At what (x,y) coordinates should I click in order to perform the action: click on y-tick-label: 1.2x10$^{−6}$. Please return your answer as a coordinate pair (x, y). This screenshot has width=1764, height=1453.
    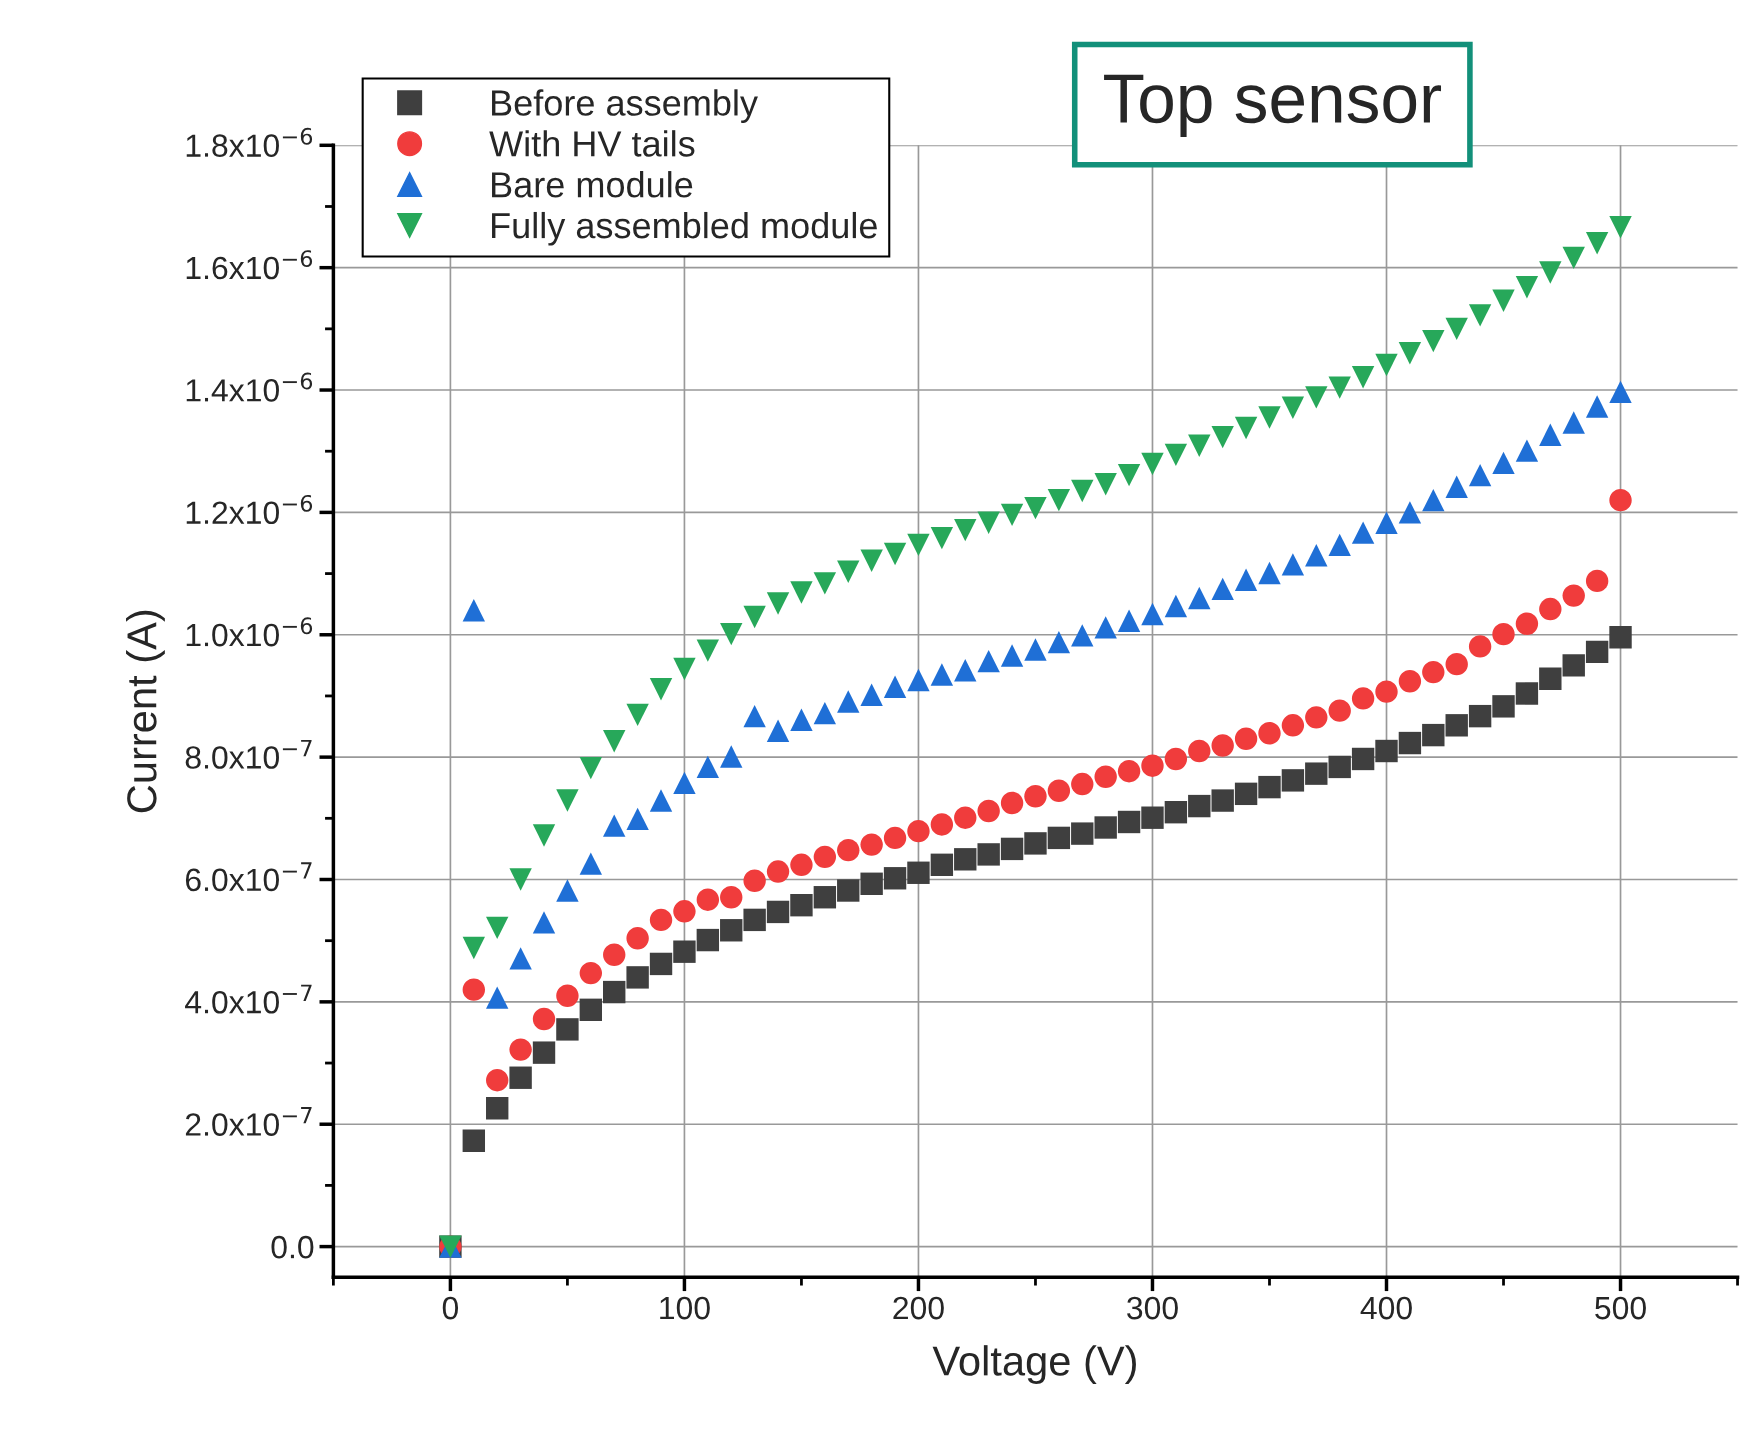
    Looking at the image, I should click on (249, 509).